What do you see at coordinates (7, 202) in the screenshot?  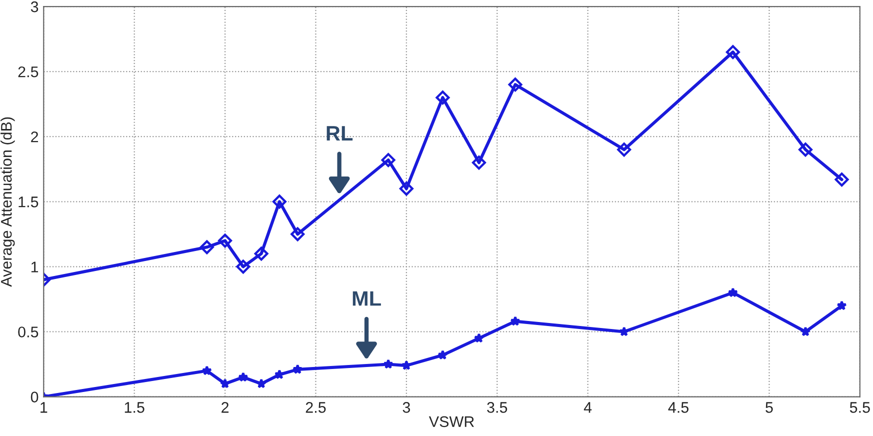 I see `y-axis-title: Average Attenuation (dB)` at bounding box center [7, 202].